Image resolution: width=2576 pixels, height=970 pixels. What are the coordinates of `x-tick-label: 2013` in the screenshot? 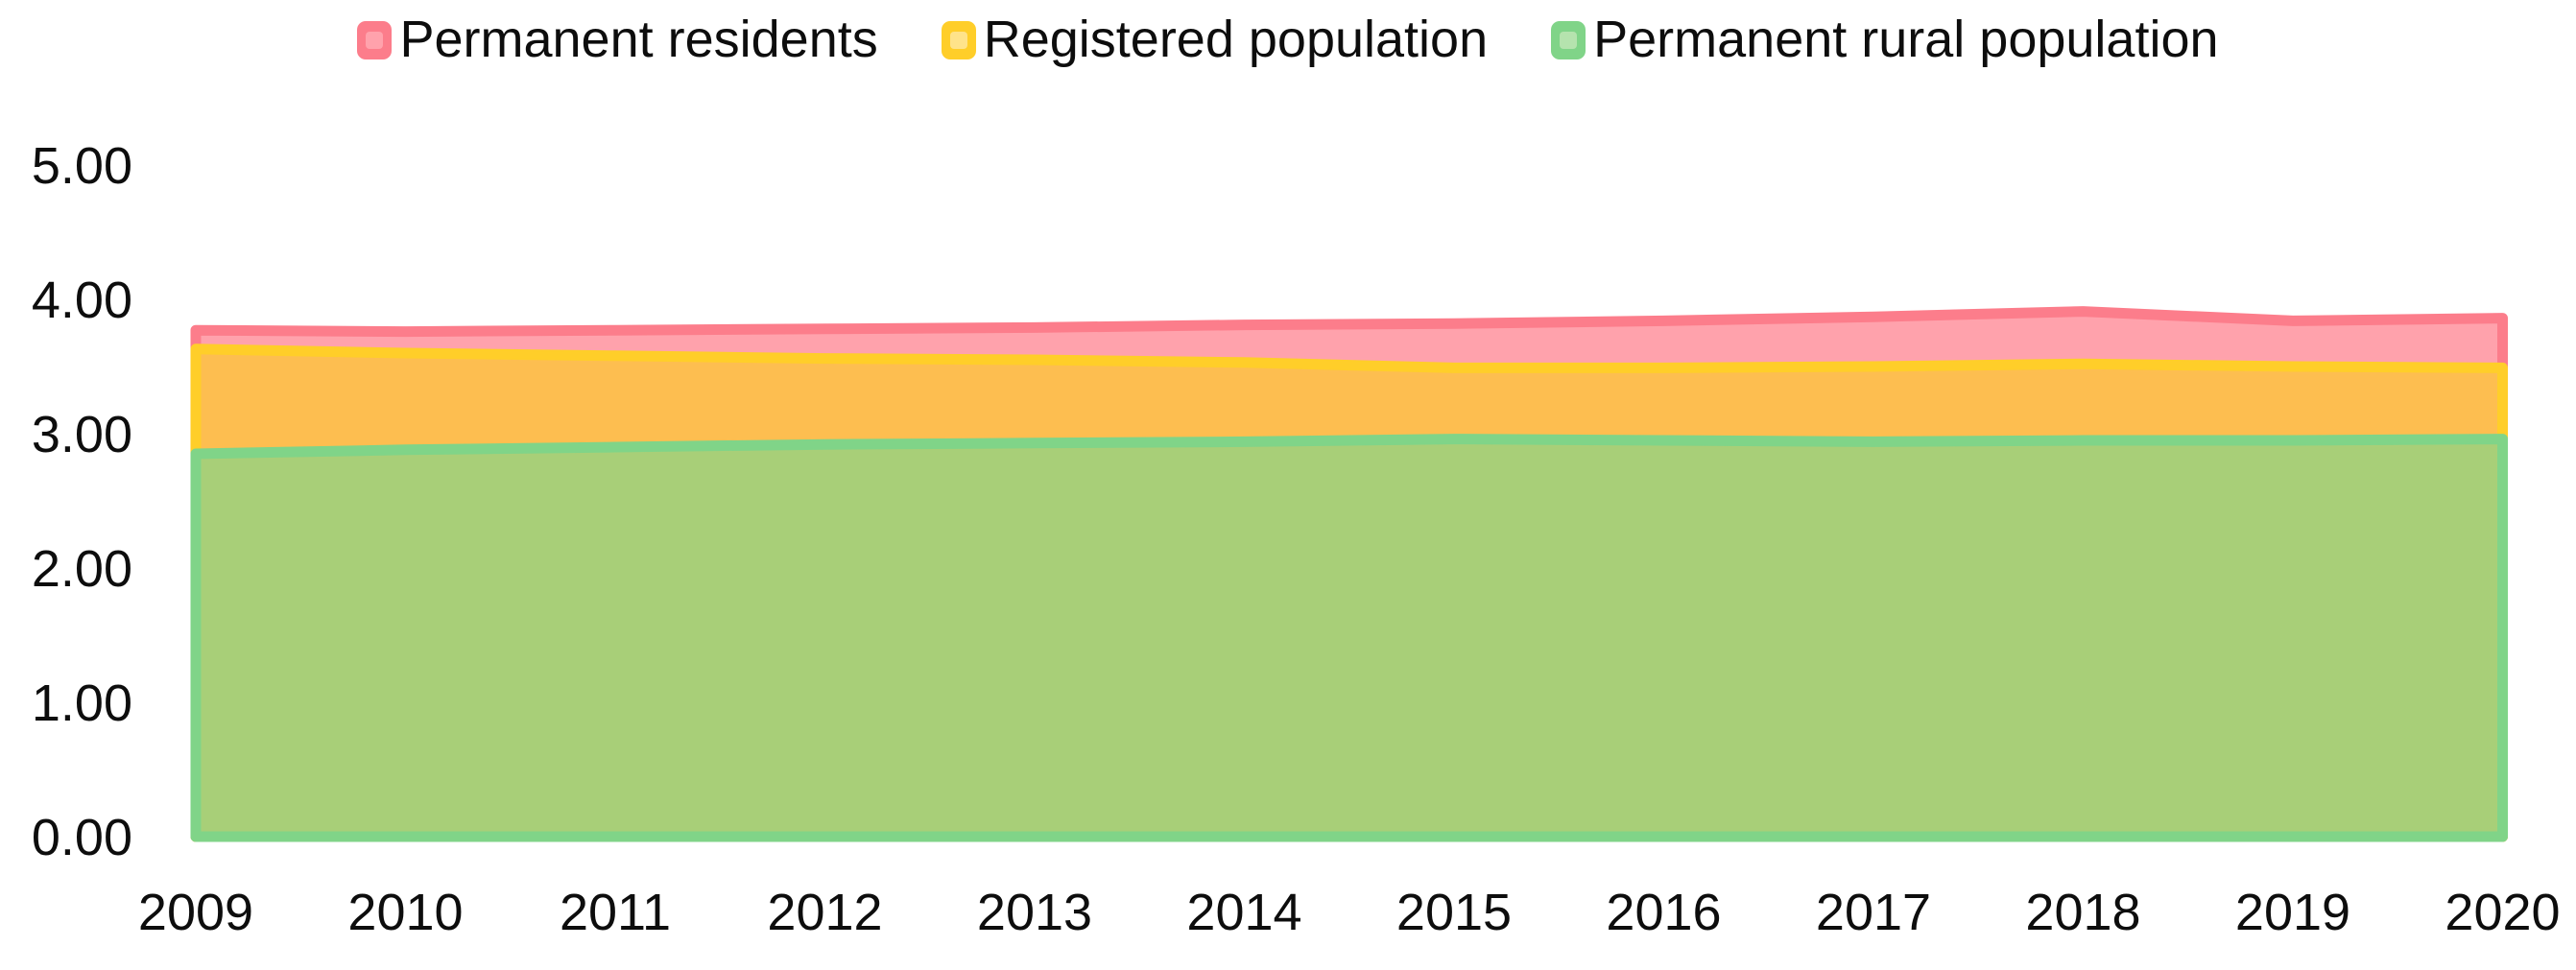 It's located at (1034, 913).